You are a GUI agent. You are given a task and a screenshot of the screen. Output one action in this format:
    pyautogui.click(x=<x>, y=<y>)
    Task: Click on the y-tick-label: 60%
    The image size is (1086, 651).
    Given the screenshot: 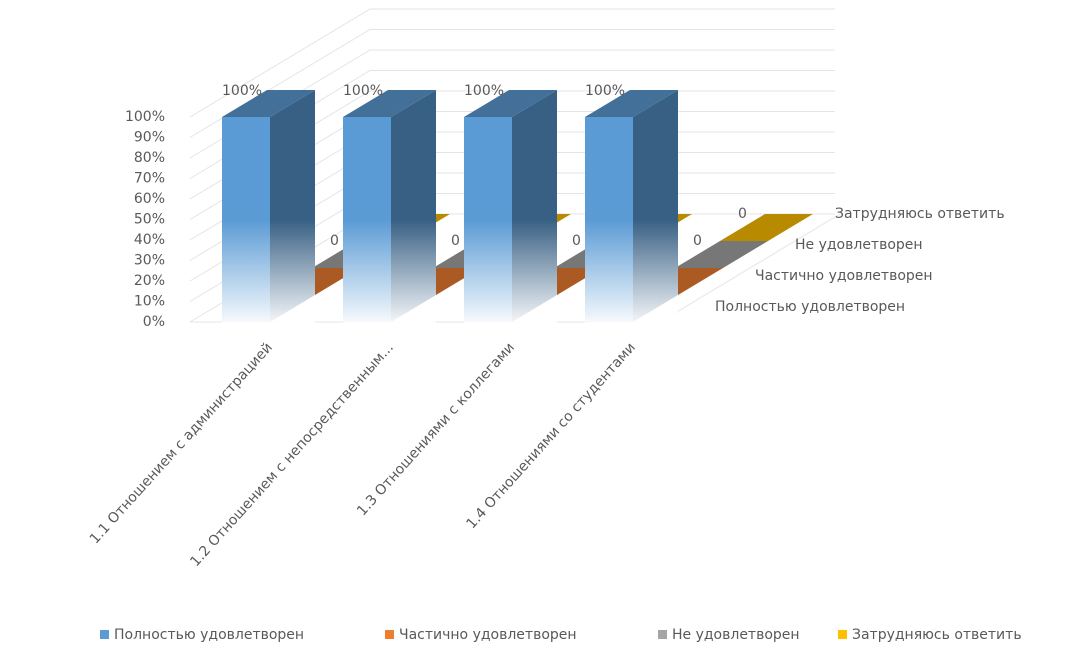 What is the action you would take?
    pyautogui.click(x=149, y=199)
    